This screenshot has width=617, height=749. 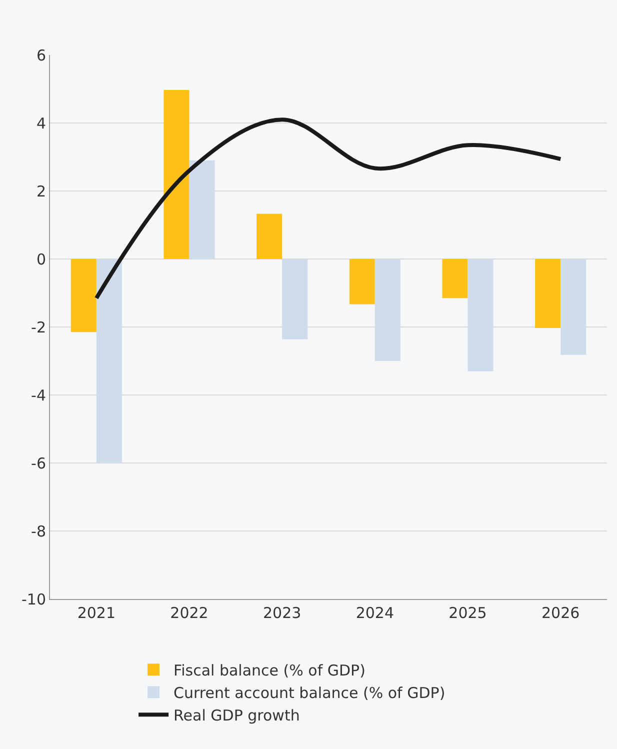 I want to click on x-tick-label: 2025, so click(x=467, y=613).